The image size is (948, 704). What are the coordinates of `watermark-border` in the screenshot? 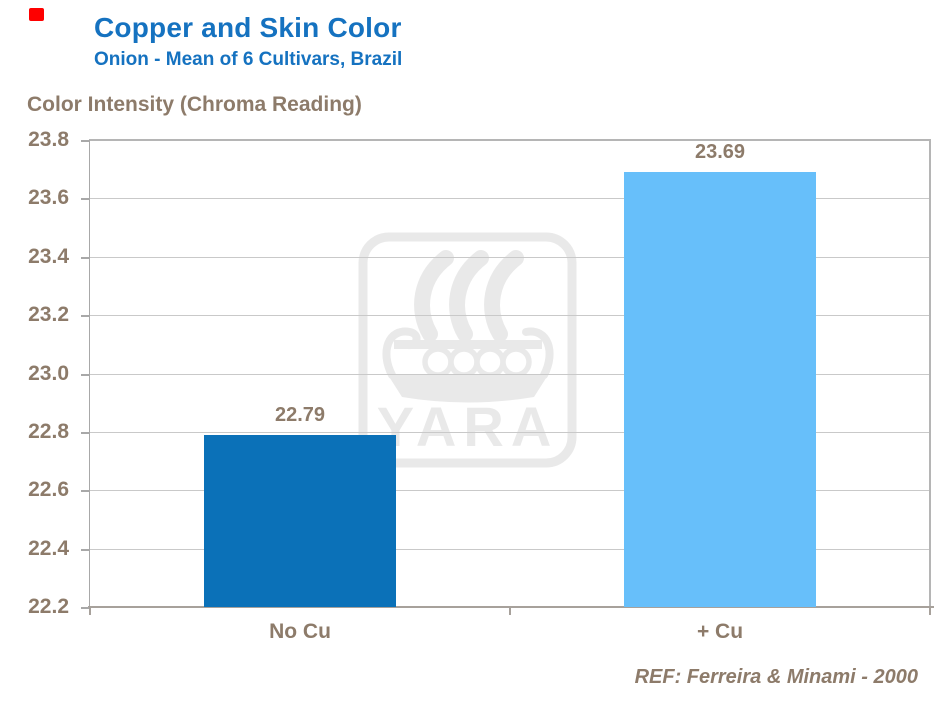 It's located at (467, 350).